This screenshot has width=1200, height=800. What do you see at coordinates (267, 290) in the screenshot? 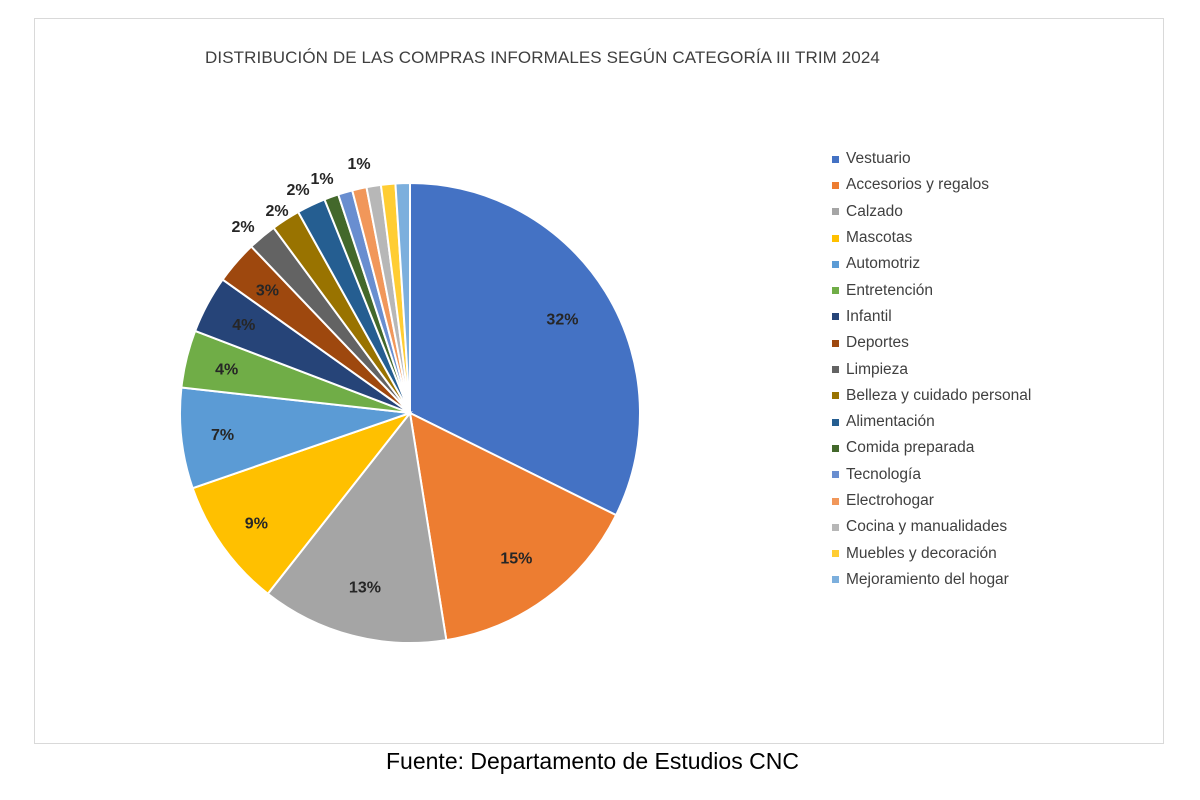
I see `data-label-deportes: 3%` at bounding box center [267, 290].